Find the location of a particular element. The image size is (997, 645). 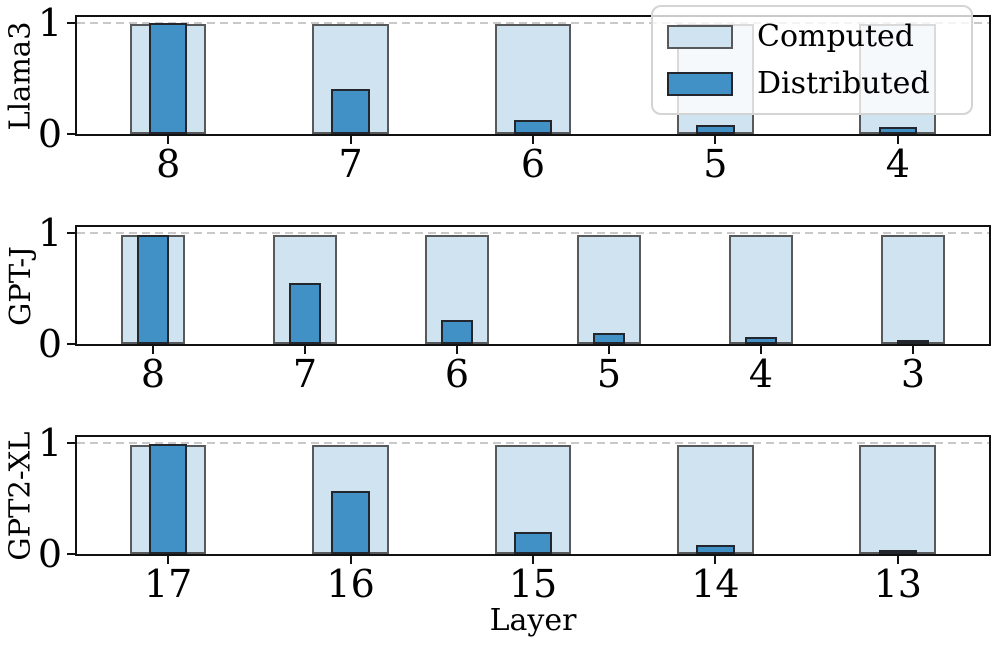

x-tick-label: 15 is located at coordinates (533, 584).